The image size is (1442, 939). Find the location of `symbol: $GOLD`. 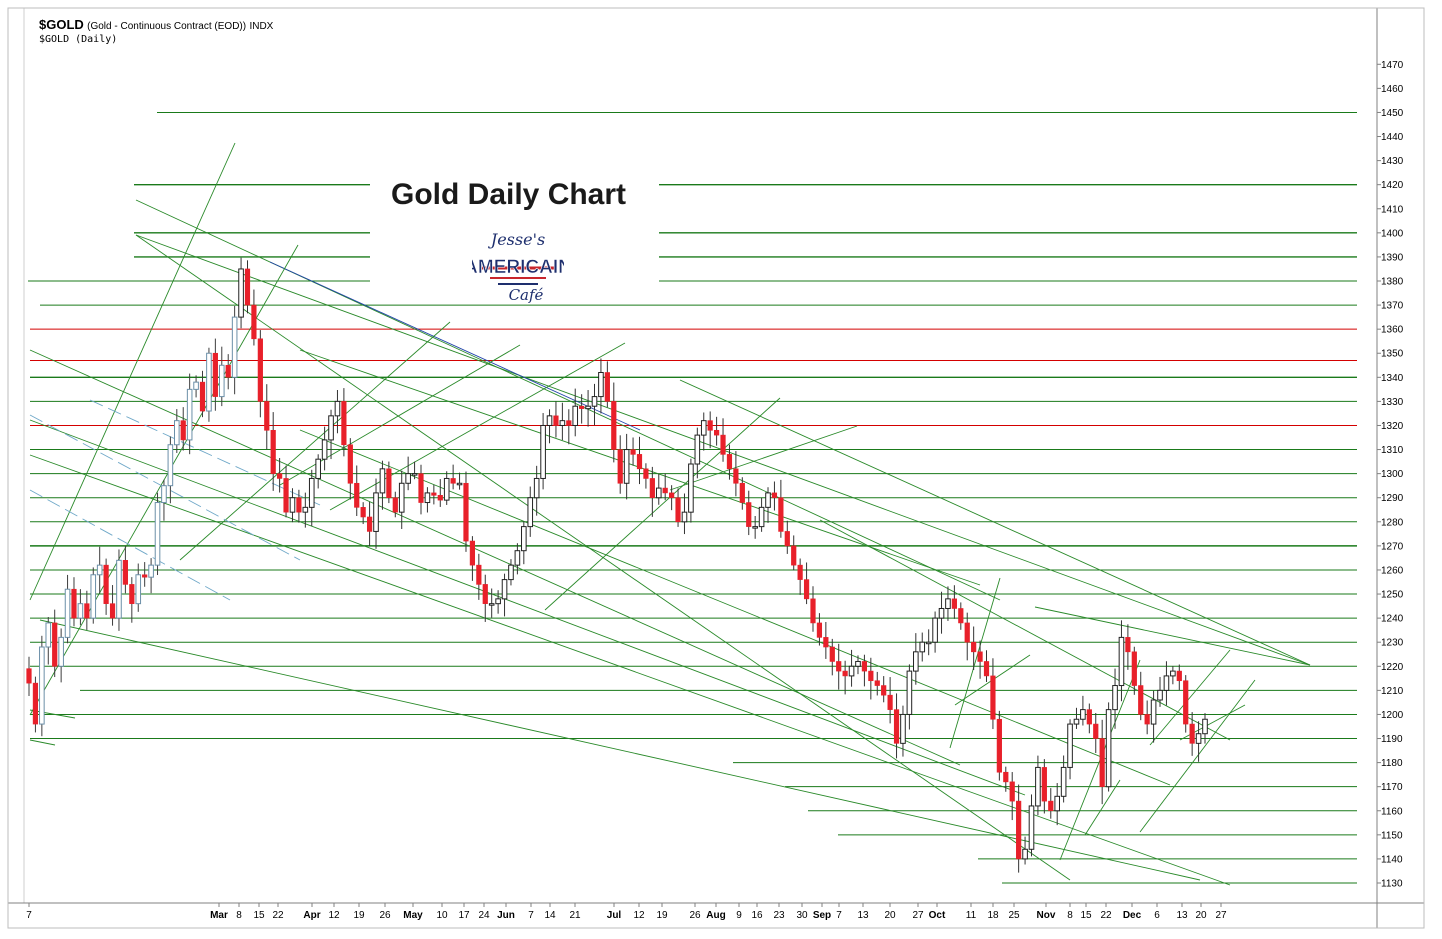

symbol: $GOLD is located at coordinates (61, 24).